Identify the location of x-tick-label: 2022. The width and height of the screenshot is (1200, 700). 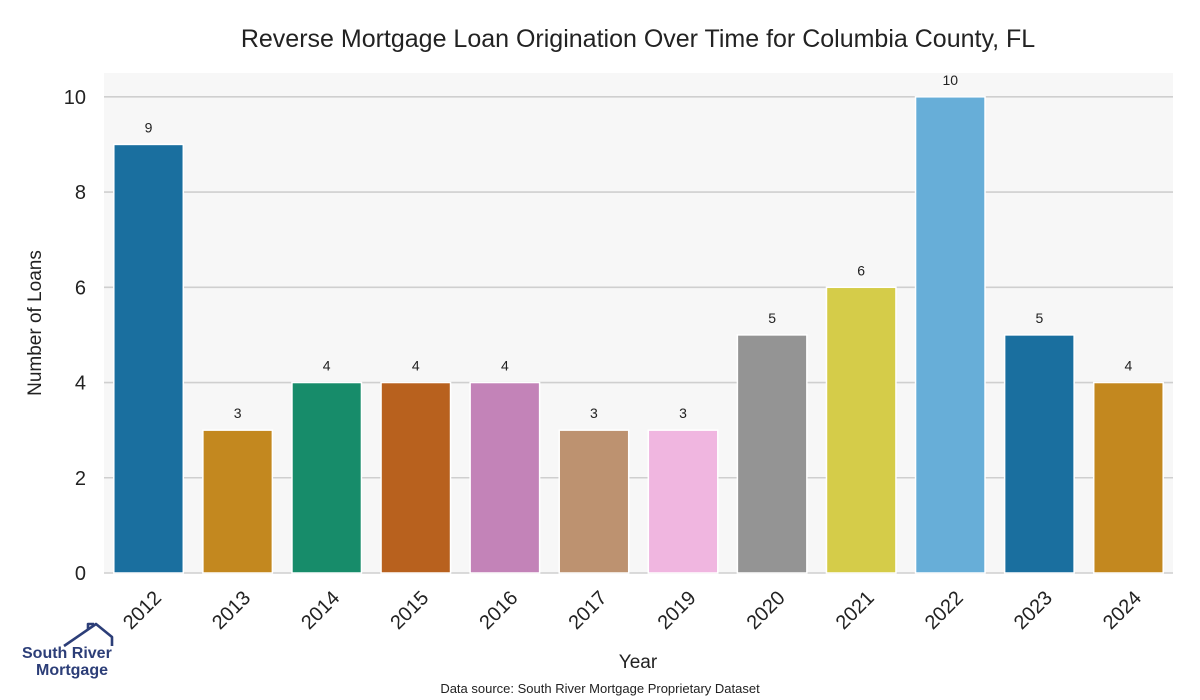
(944, 610).